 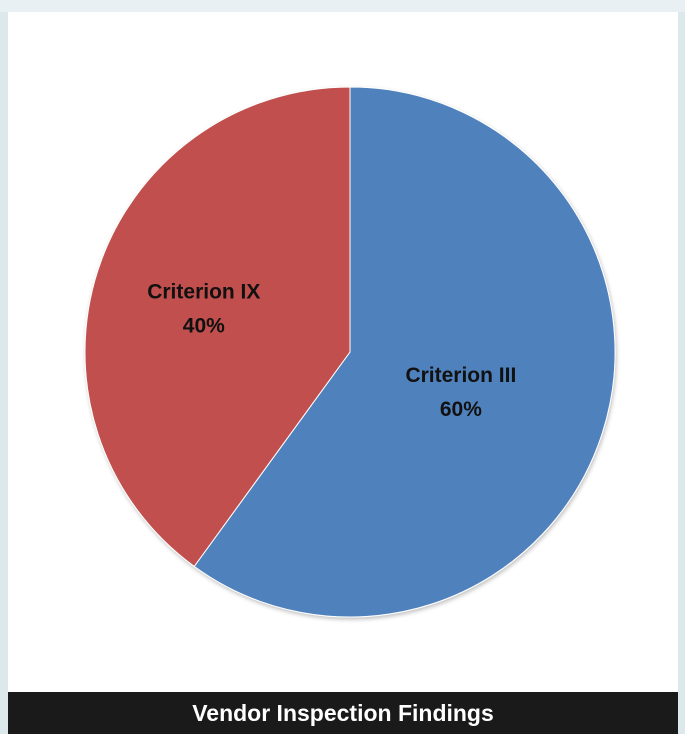 I want to click on slice-value-criterion-ix: 40%, so click(x=204, y=326).